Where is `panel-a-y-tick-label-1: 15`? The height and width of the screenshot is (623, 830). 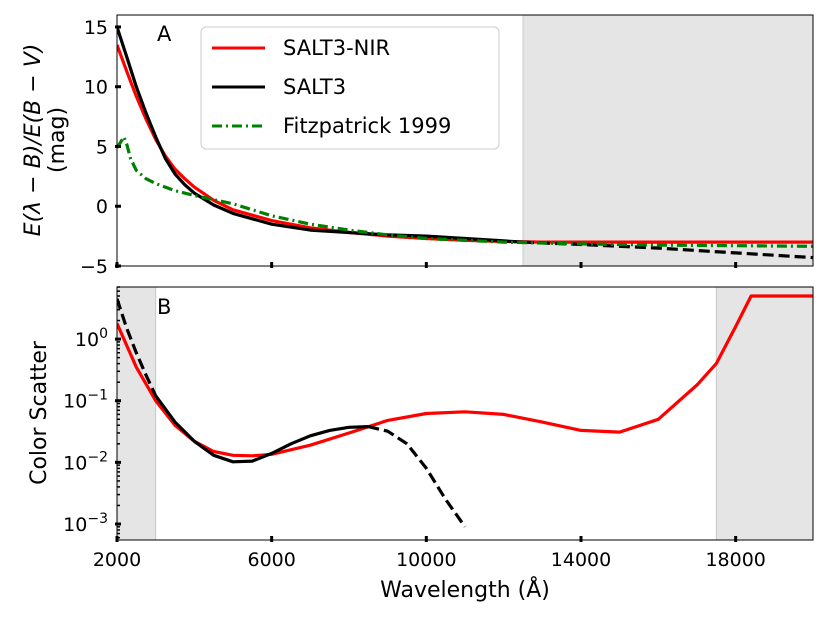 panel-a-y-tick-label-1: 15 is located at coordinates (96, 28).